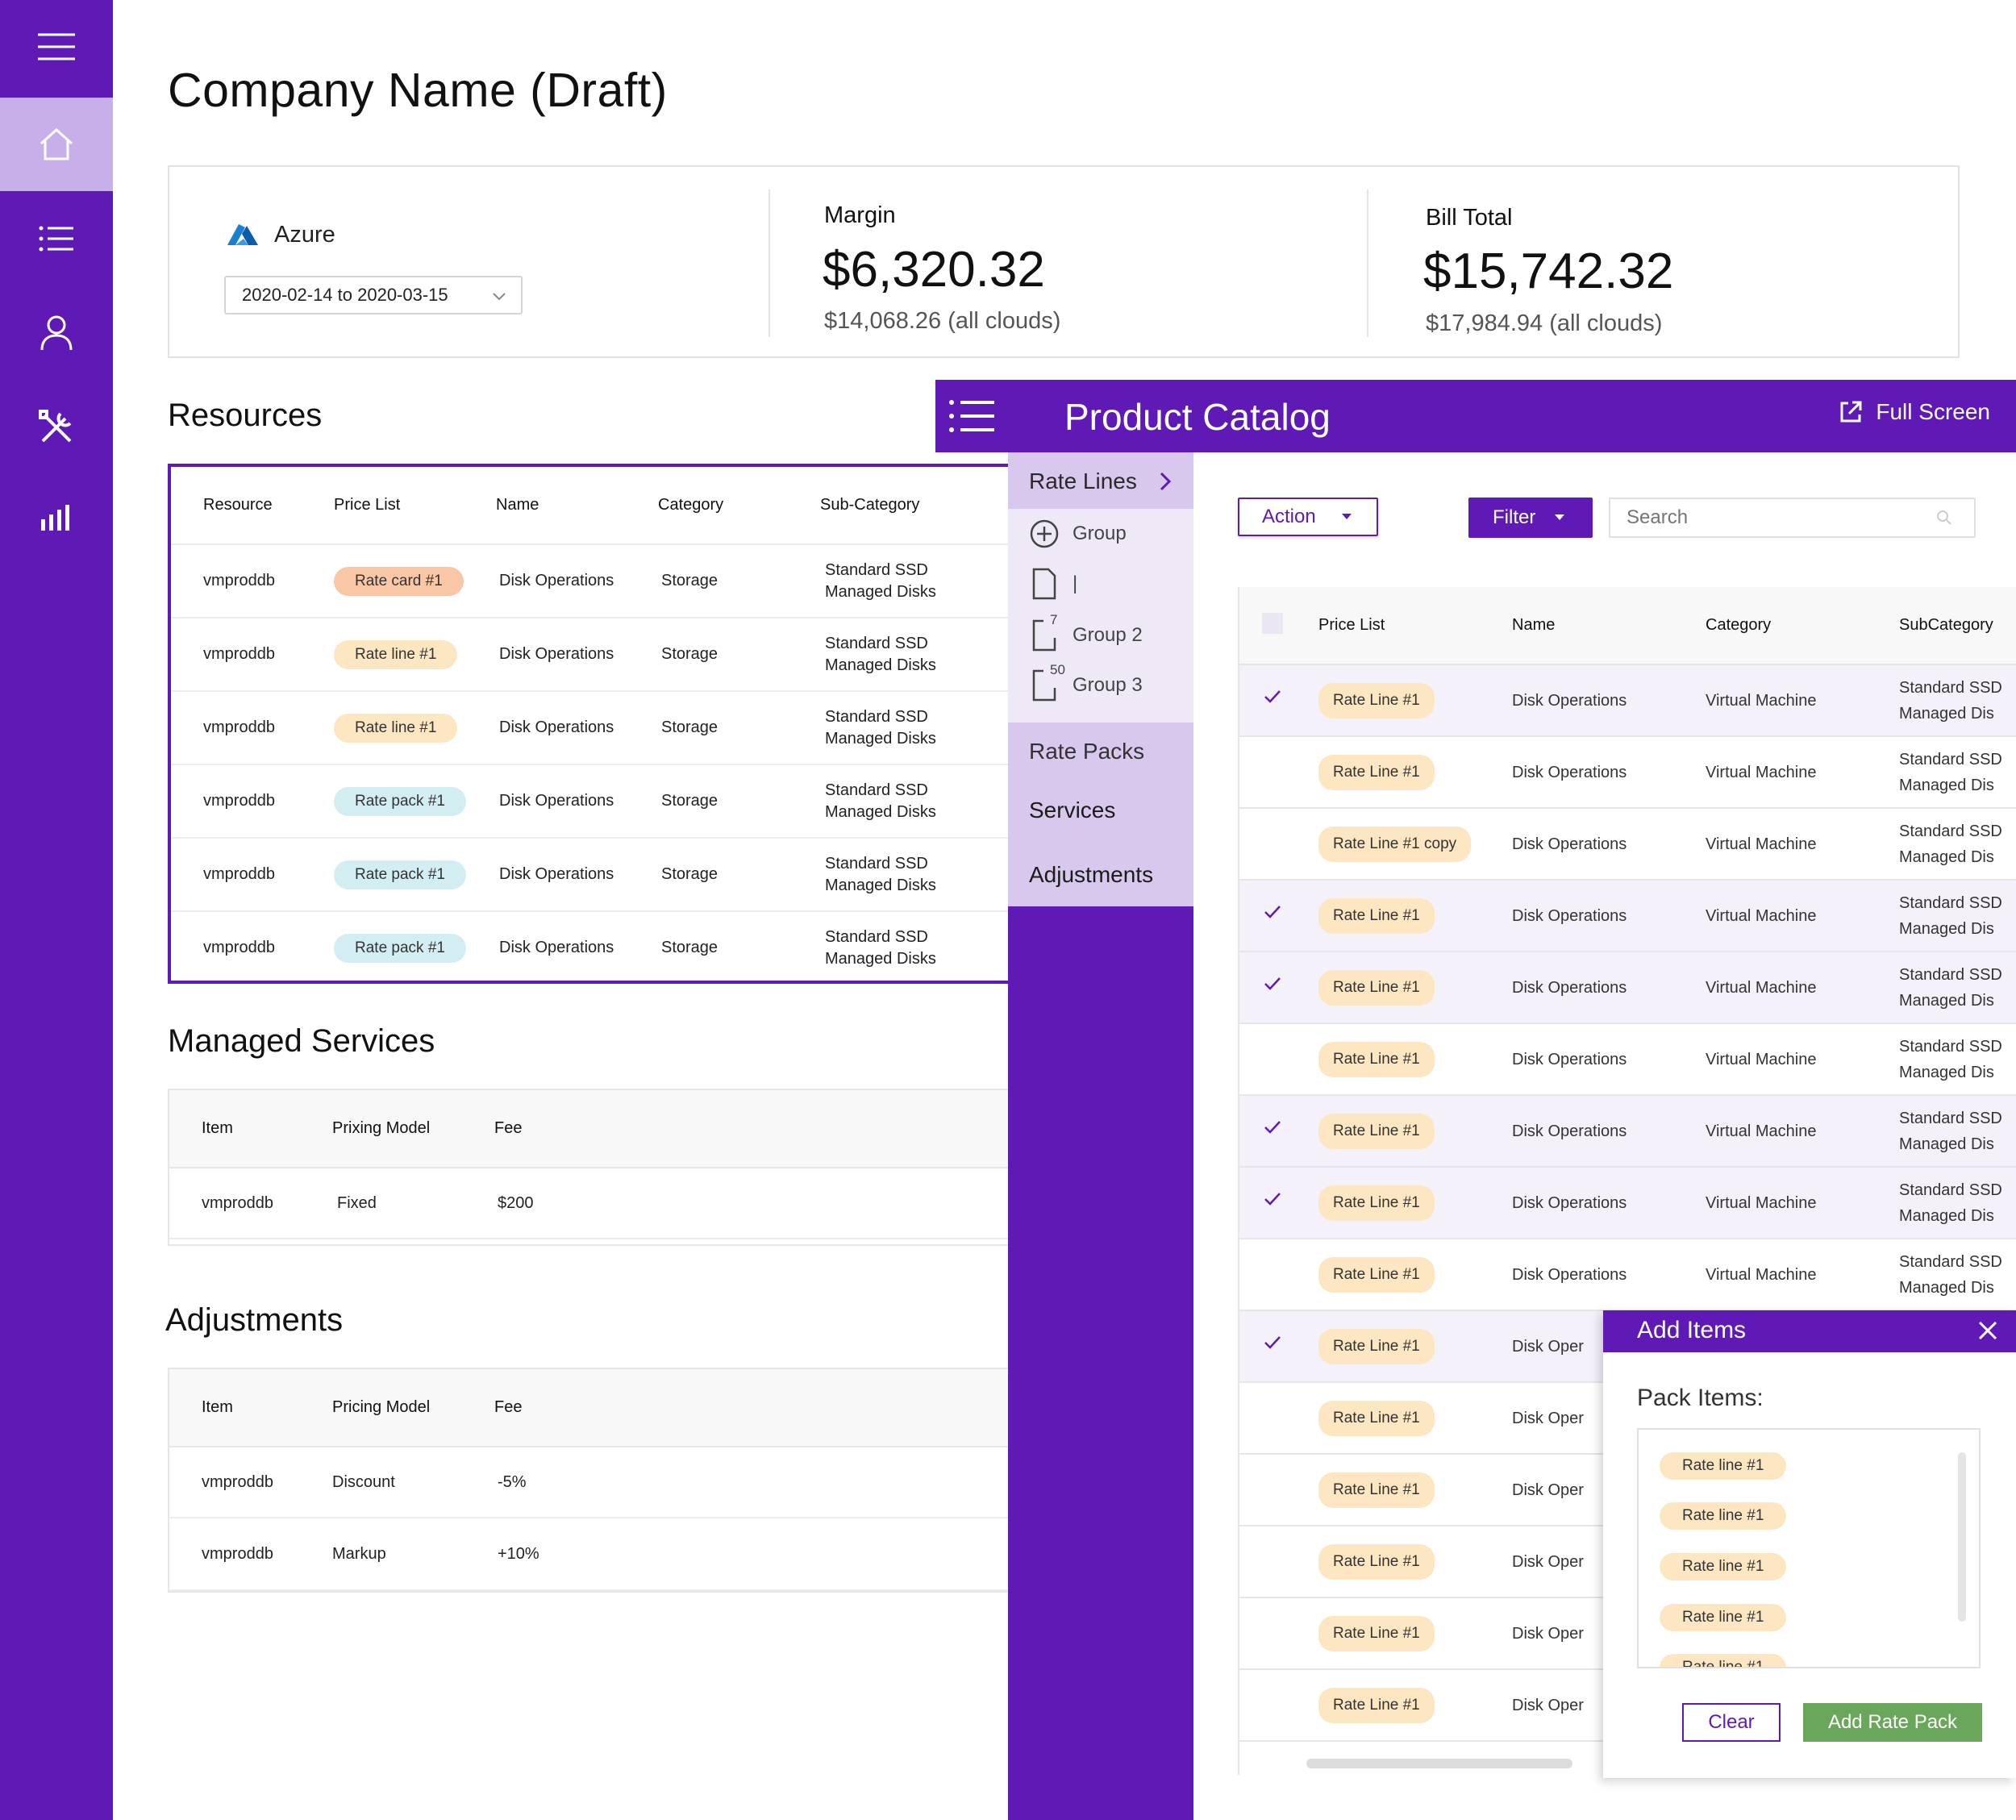 This screenshot has height=1820, width=2016. What do you see at coordinates (56, 517) in the screenshot?
I see `rail-analytics-button` at bounding box center [56, 517].